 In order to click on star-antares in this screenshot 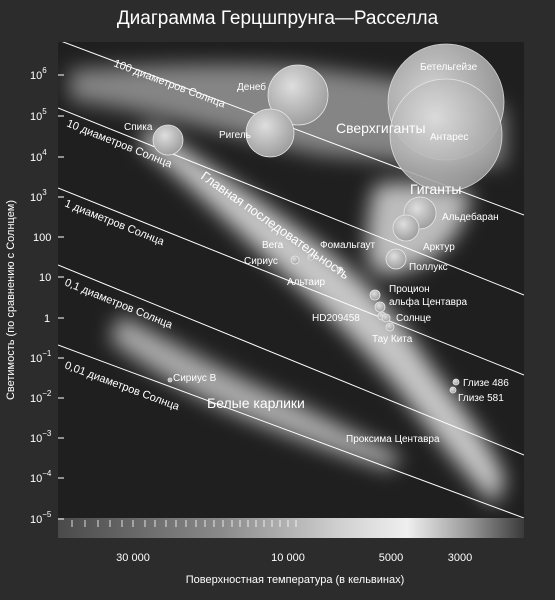, I will do `click(446, 135)`.